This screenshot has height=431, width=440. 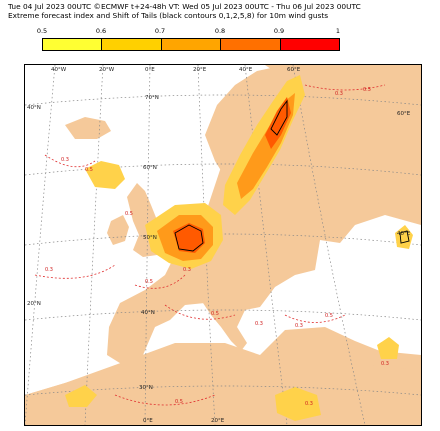 What do you see at coordinates (88, 128) in the screenshot?
I see `iceland` at bounding box center [88, 128].